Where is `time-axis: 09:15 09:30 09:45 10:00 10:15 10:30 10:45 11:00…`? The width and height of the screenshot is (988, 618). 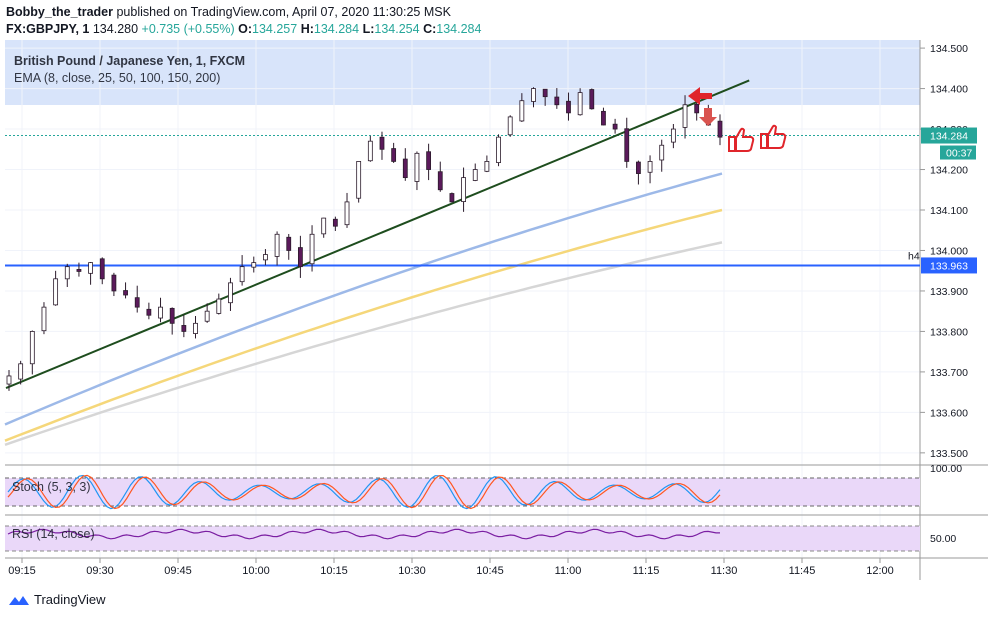
time-axis: 09:15 09:30 09:45 10:00 10:15 10:30 10:45 11:00… is located at coordinates (451, 567).